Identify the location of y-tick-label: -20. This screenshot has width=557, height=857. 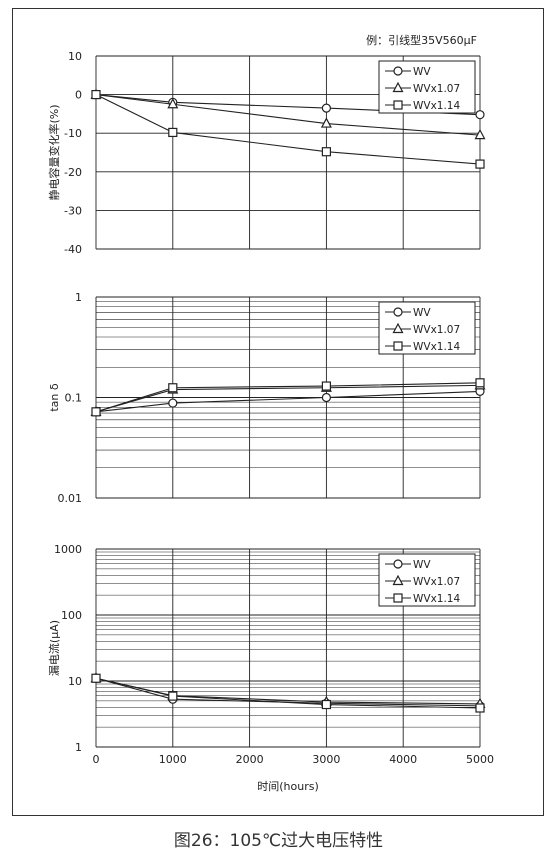
(73, 172).